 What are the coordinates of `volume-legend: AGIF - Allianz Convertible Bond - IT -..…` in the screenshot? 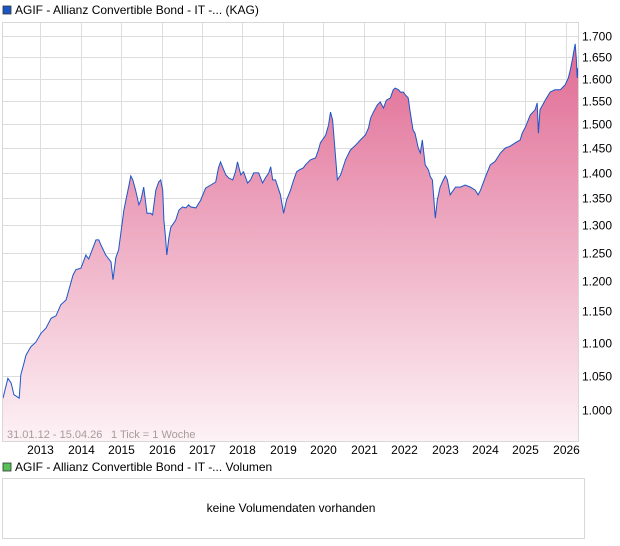 It's located at (143, 467).